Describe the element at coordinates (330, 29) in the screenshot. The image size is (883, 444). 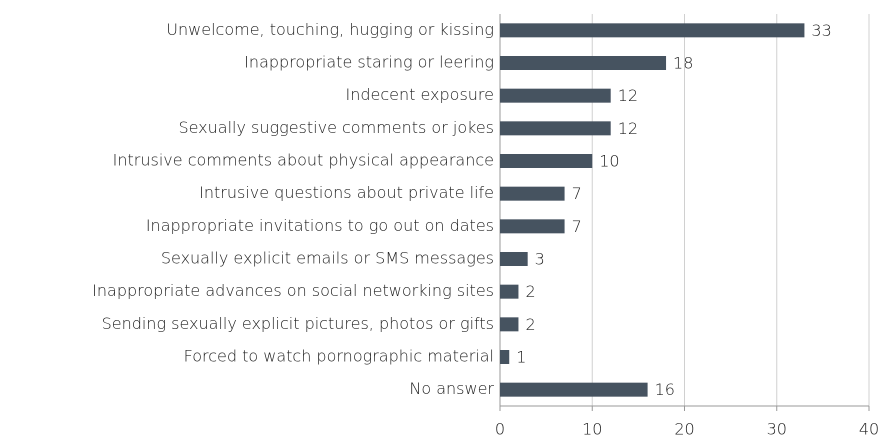
I see `y-tick-label: Unwelcome, touching, hugging or kissing` at that location.